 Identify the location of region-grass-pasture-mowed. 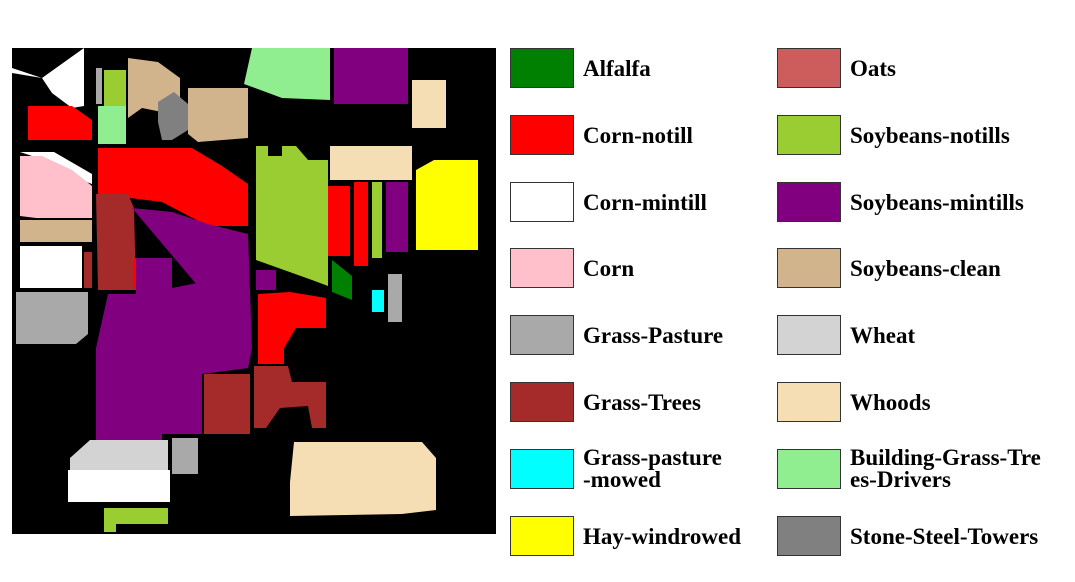
(378, 301).